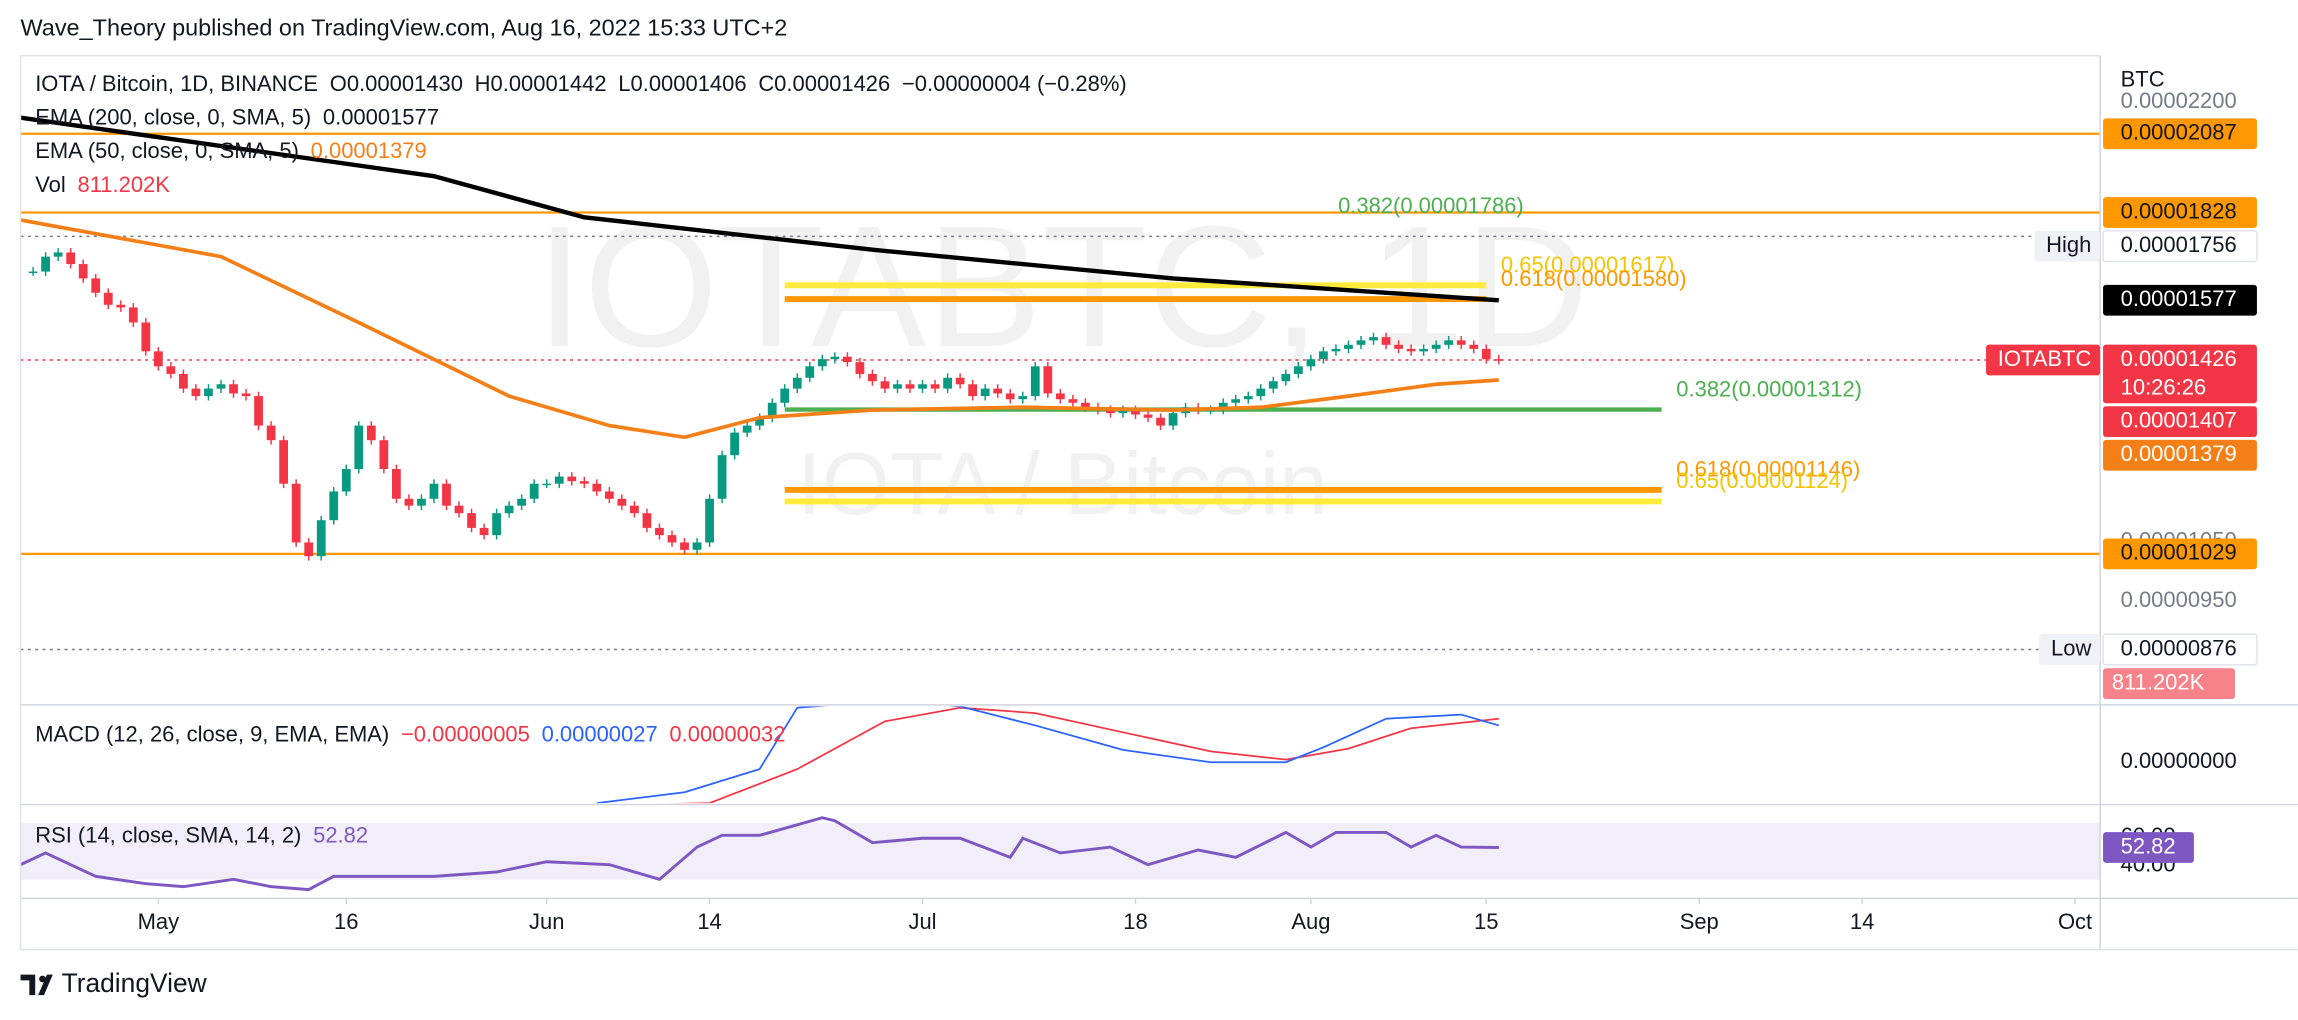 Image resolution: width=2298 pixels, height=1020 pixels. I want to click on legend-text: 0.00001577, so click(381, 117).